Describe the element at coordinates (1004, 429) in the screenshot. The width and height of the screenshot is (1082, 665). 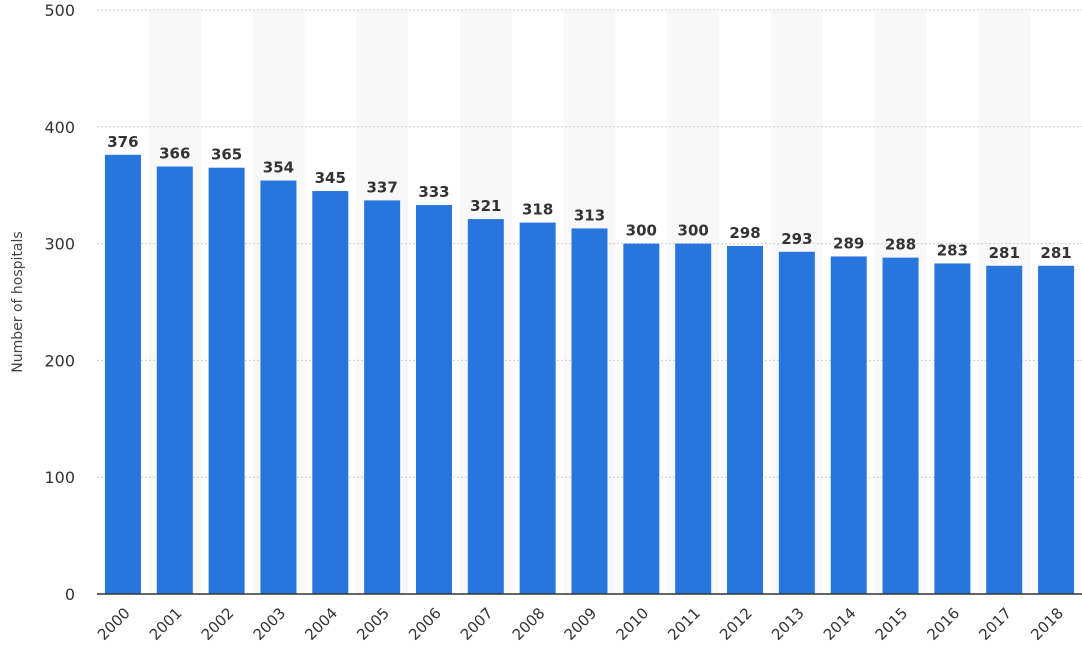
I see `bar-2017` at that location.